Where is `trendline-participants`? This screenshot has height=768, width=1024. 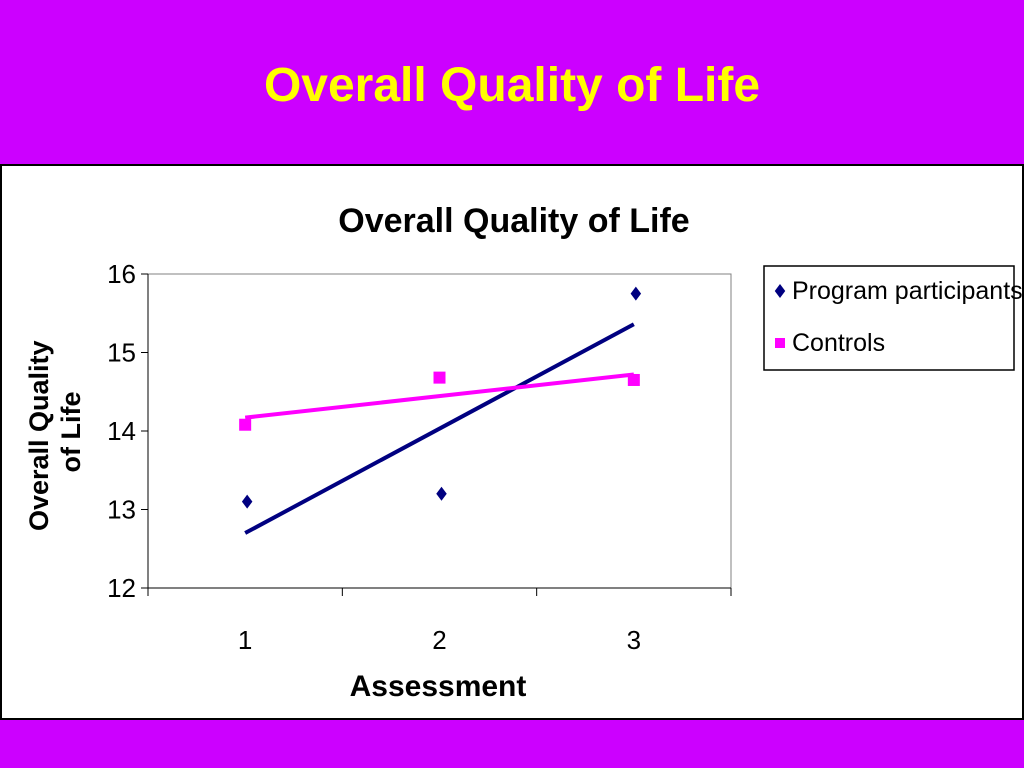 trendline-participants is located at coordinates (439, 428).